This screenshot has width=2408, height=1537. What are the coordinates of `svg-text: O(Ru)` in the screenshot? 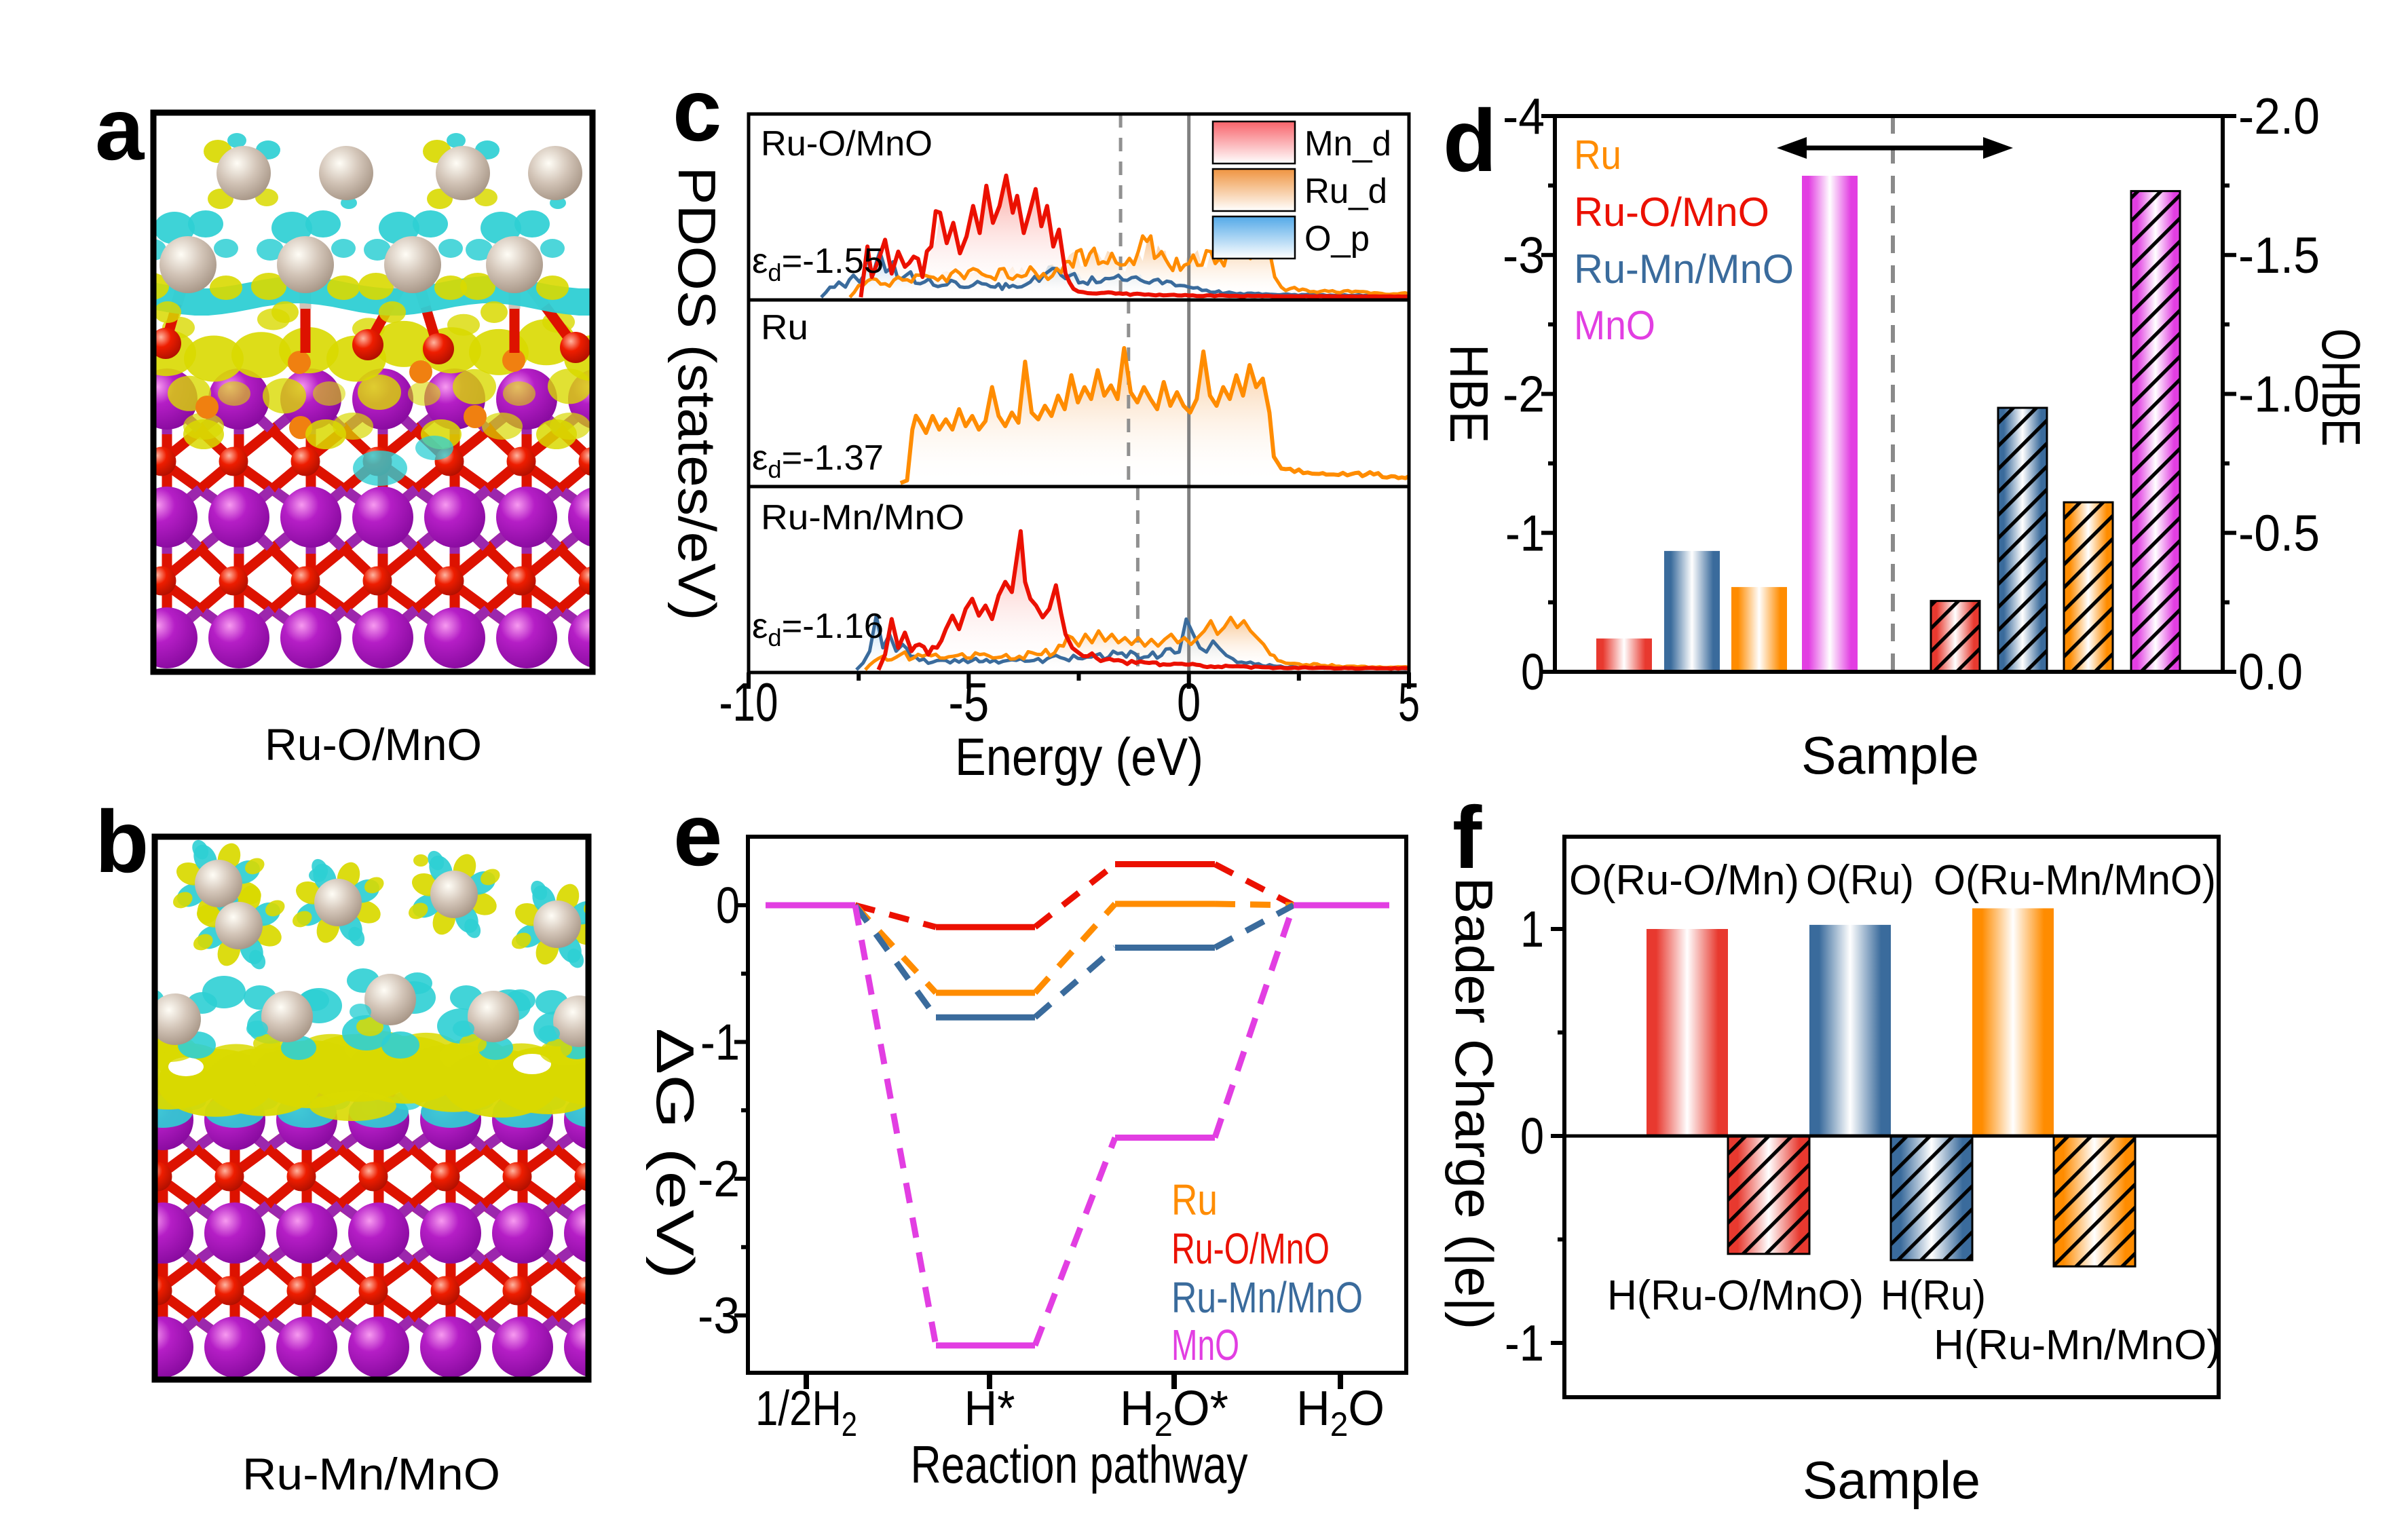 It's located at (1860, 880).